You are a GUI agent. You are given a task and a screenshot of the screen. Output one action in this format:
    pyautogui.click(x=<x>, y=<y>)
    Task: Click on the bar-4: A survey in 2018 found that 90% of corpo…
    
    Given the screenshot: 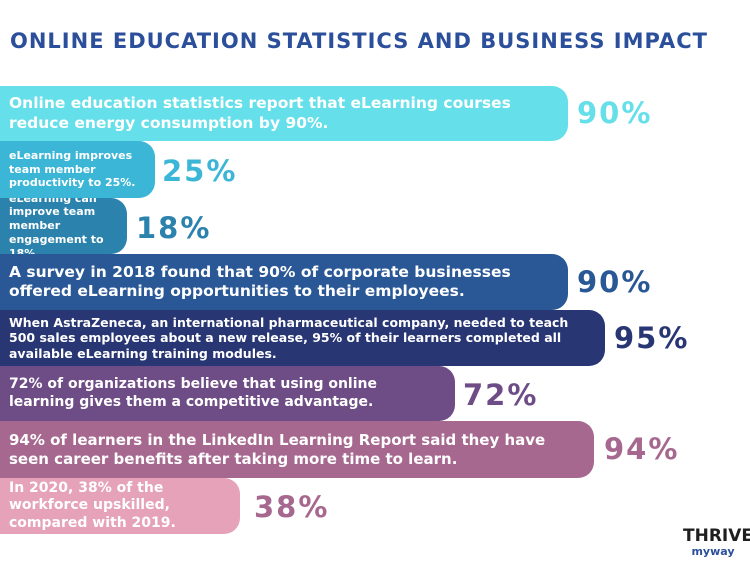 What is the action you would take?
    pyautogui.click(x=284, y=282)
    